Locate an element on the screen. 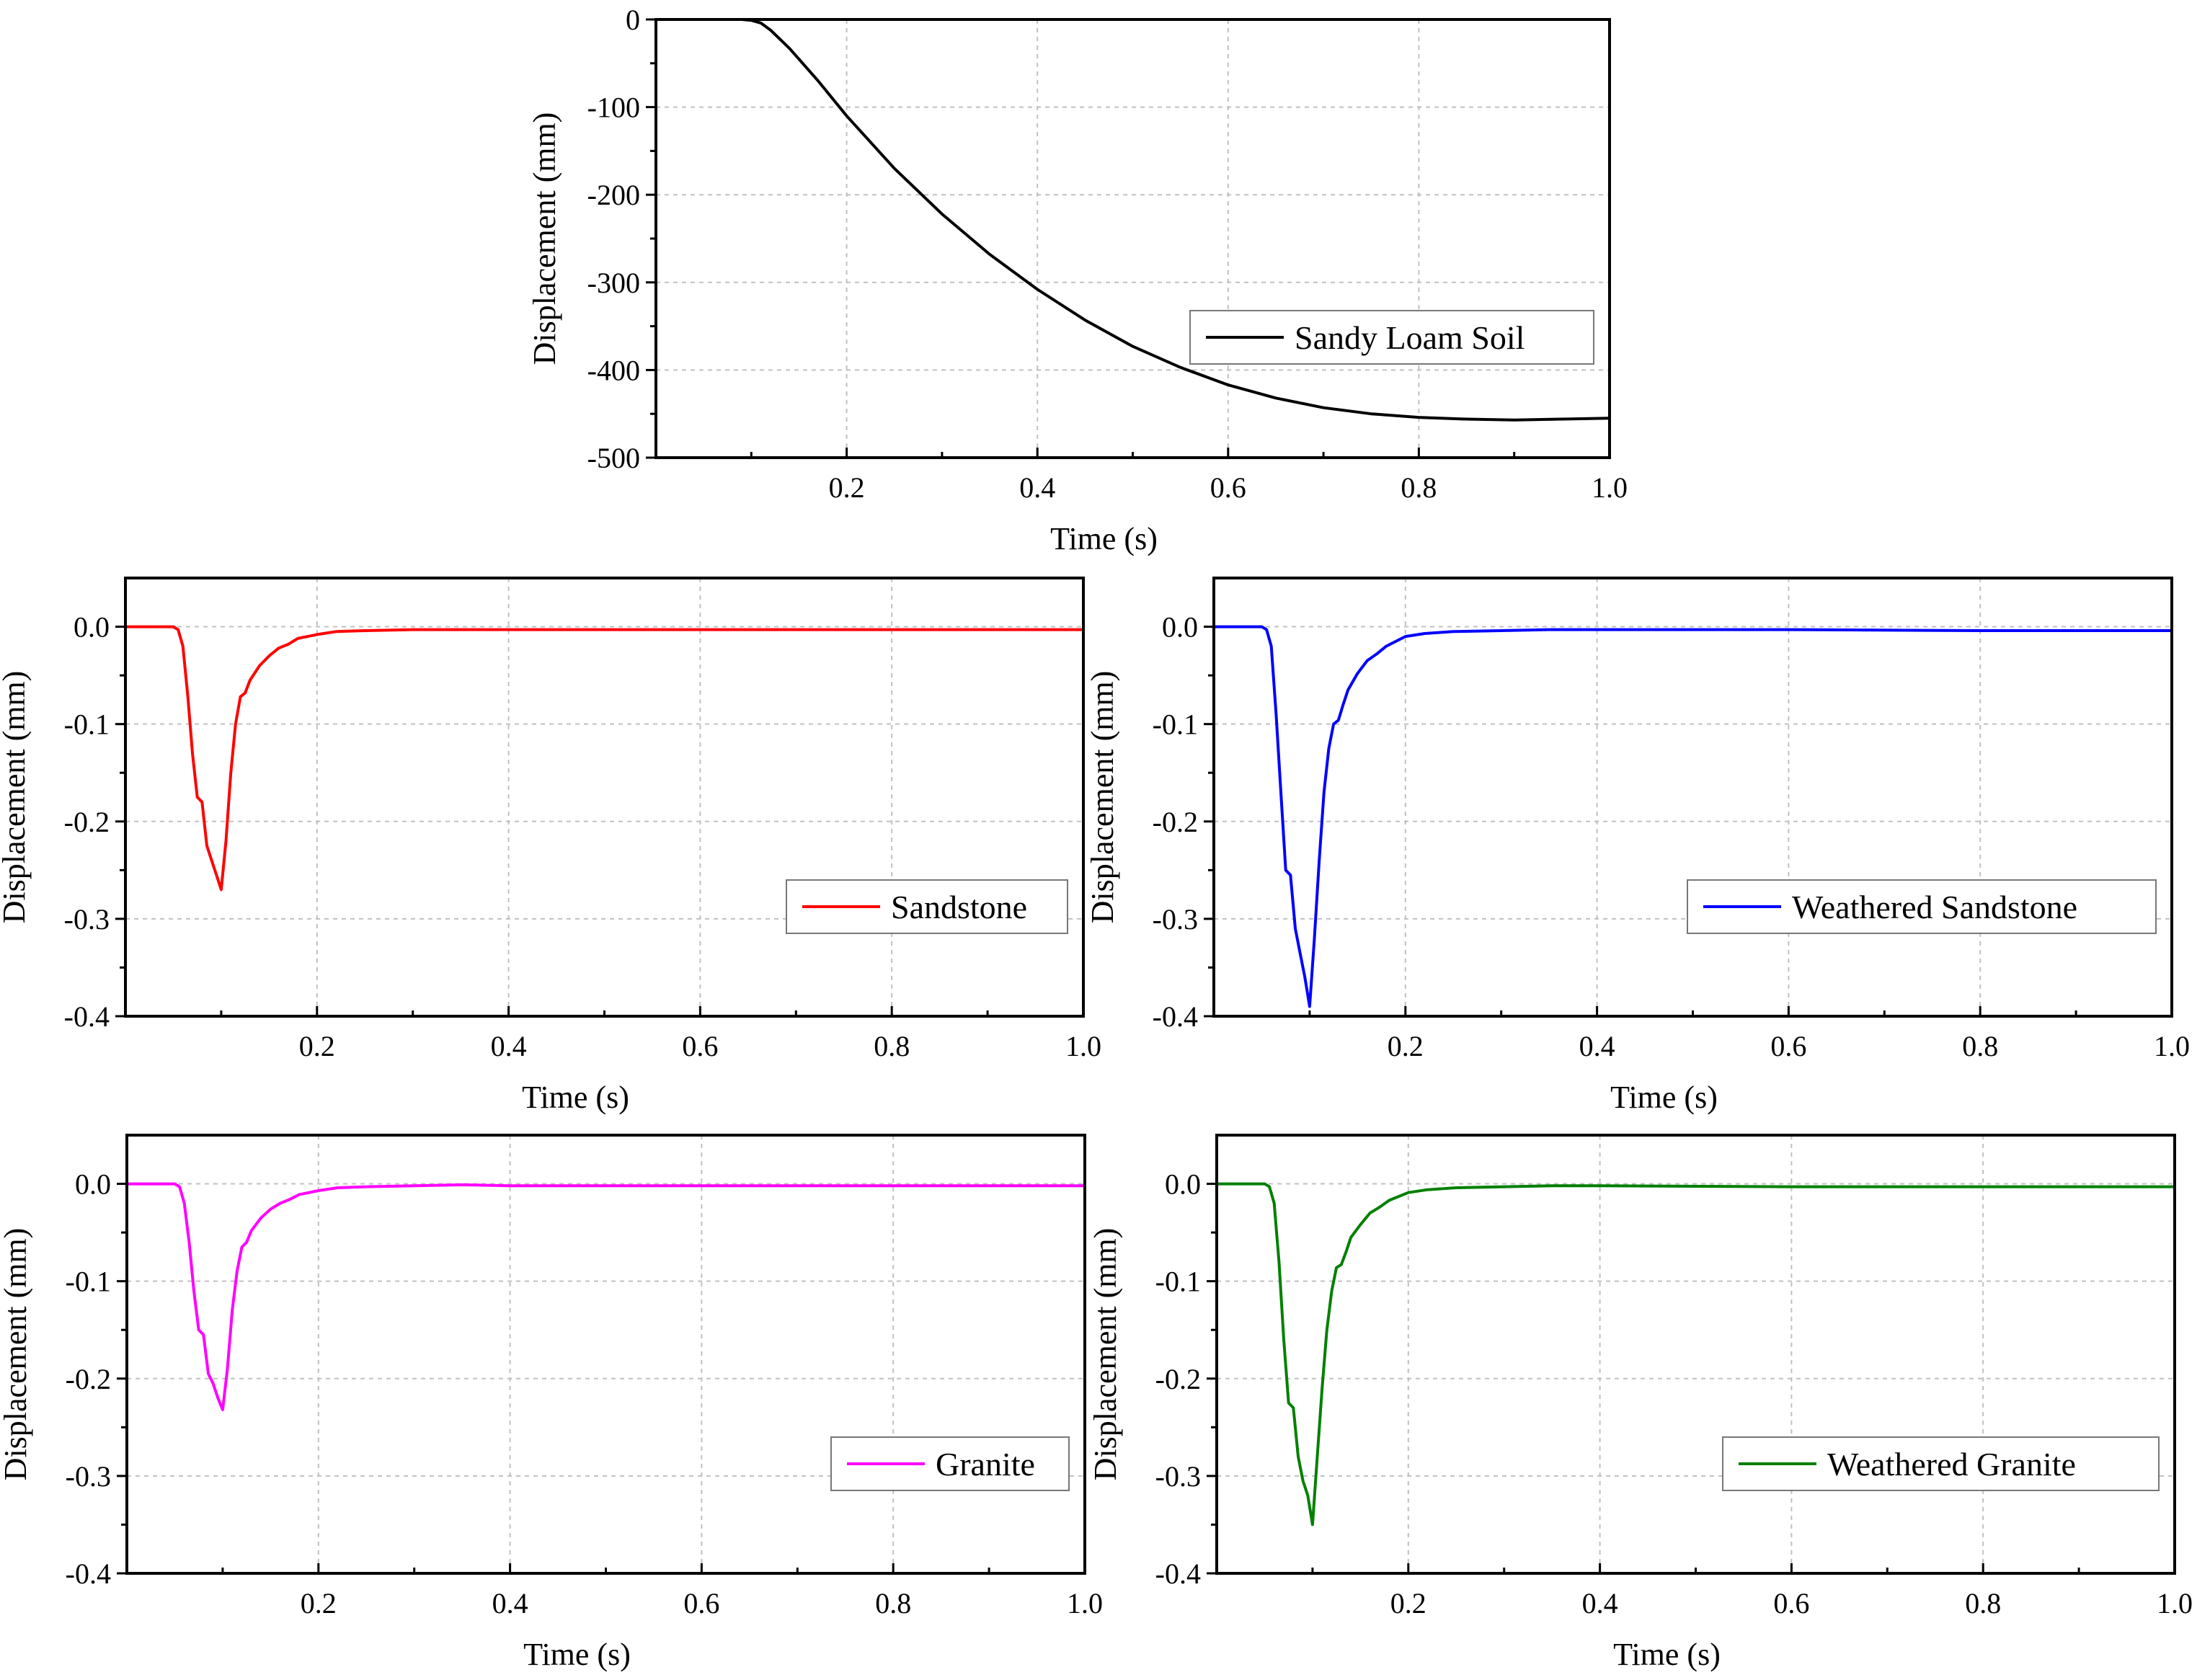 Image resolution: width=2210 pixels, height=1680 pixels. weathered-granite-x-tick-label: 0.6 is located at coordinates (1791, 1603).